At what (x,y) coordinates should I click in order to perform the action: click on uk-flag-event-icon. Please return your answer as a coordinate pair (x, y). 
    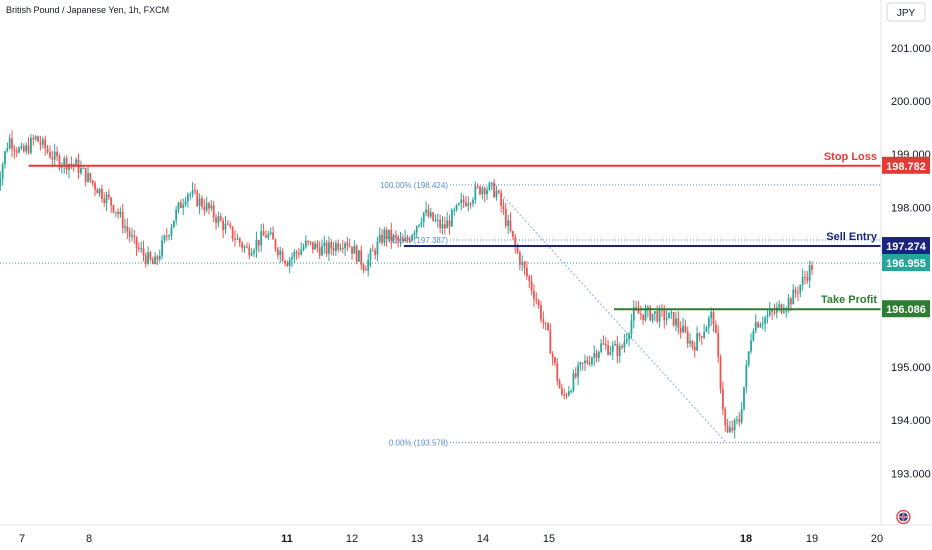
    Looking at the image, I should click on (903, 517).